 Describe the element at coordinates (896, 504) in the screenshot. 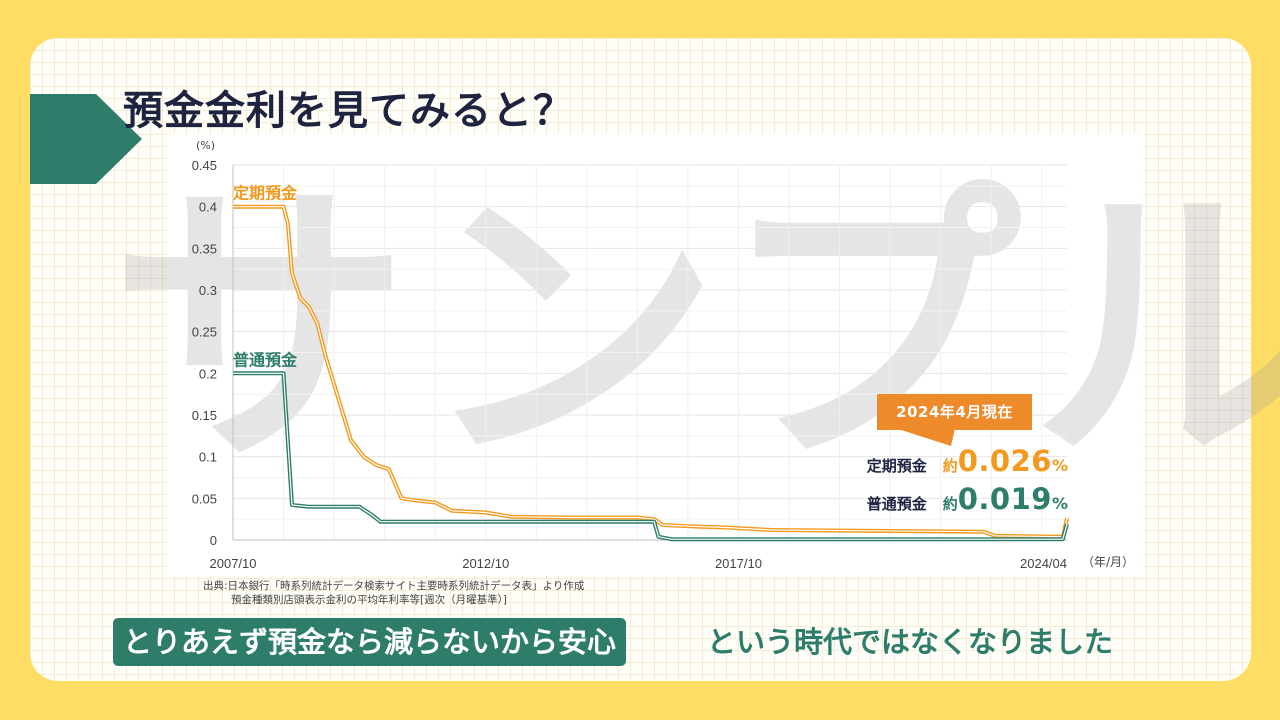

I see `stat-futsu-label: 普通預金` at that location.